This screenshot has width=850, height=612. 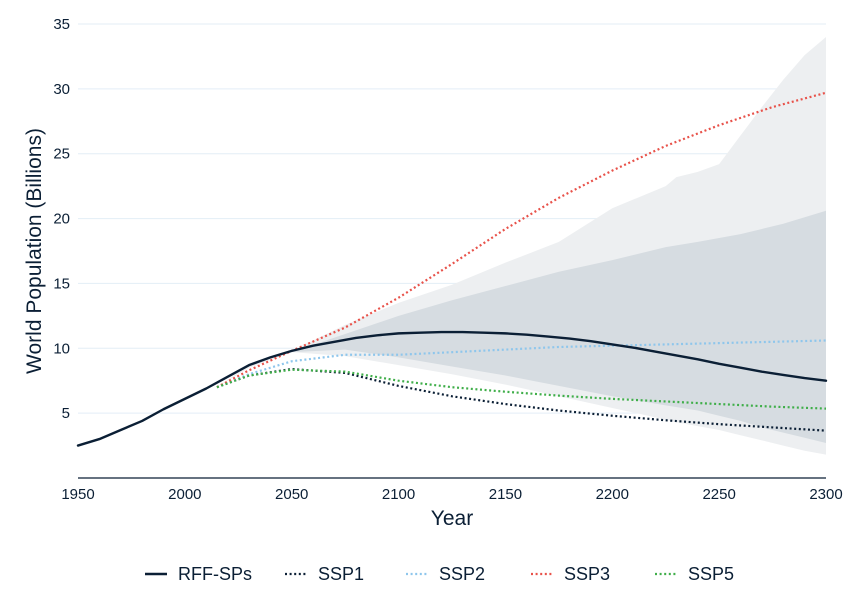 What do you see at coordinates (61, 24) in the screenshot?
I see `y-tick-label: 35` at bounding box center [61, 24].